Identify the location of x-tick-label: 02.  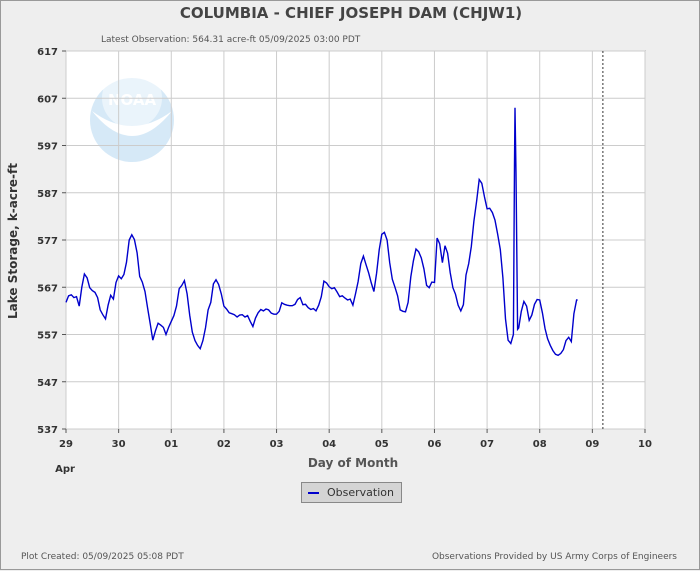
(224, 444).